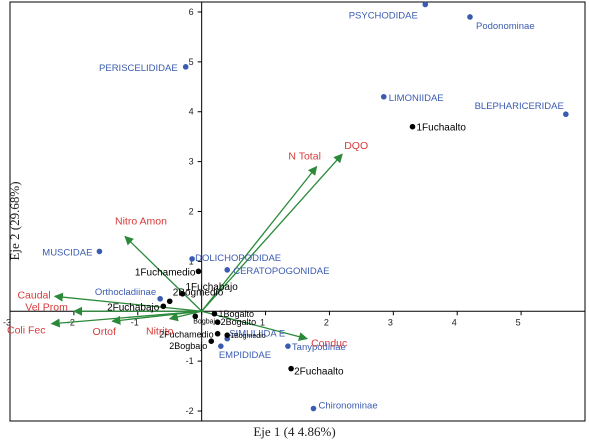  I want to click on site-label: 2Bogbajo, so click(188, 346).